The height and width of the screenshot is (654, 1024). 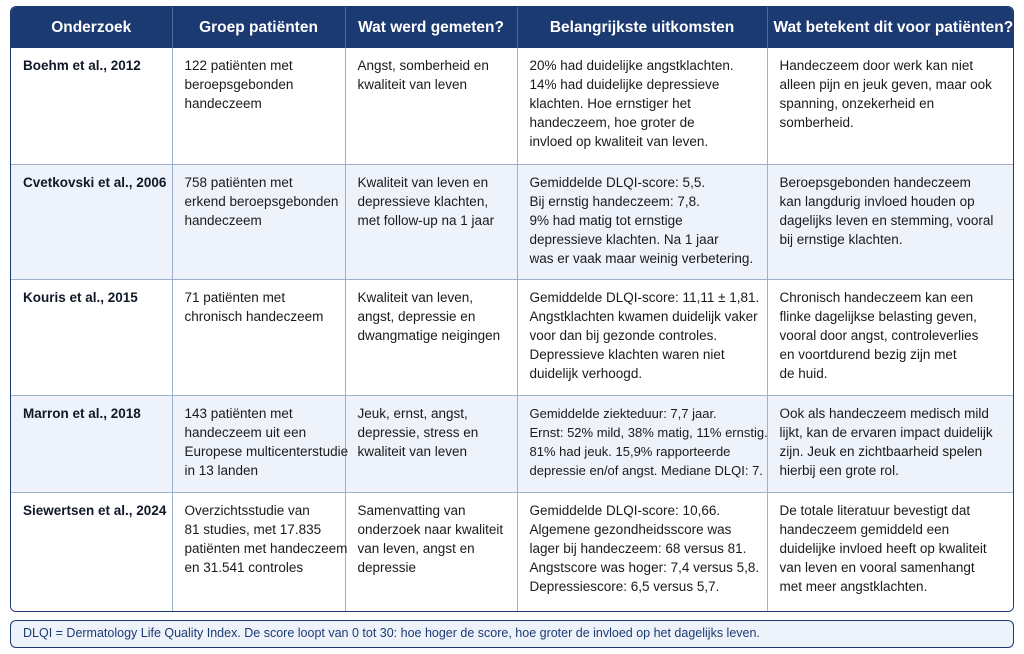 I want to click on cell-line: depressie, so click(x=387, y=567).